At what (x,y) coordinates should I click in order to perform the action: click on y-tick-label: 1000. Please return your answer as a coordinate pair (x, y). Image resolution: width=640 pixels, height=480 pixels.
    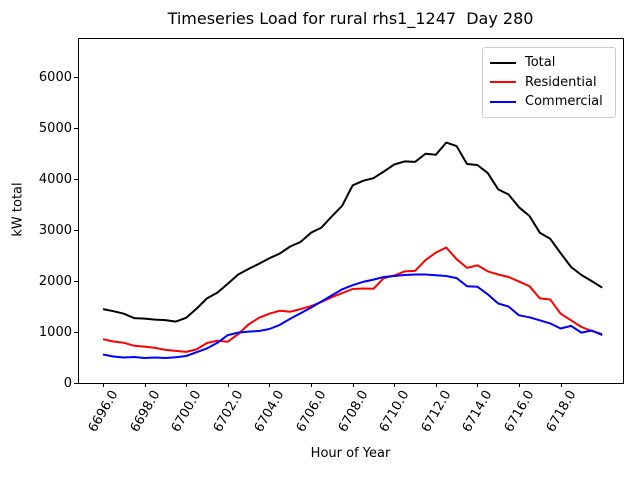
    Looking at the image, I should click on (55, 332).